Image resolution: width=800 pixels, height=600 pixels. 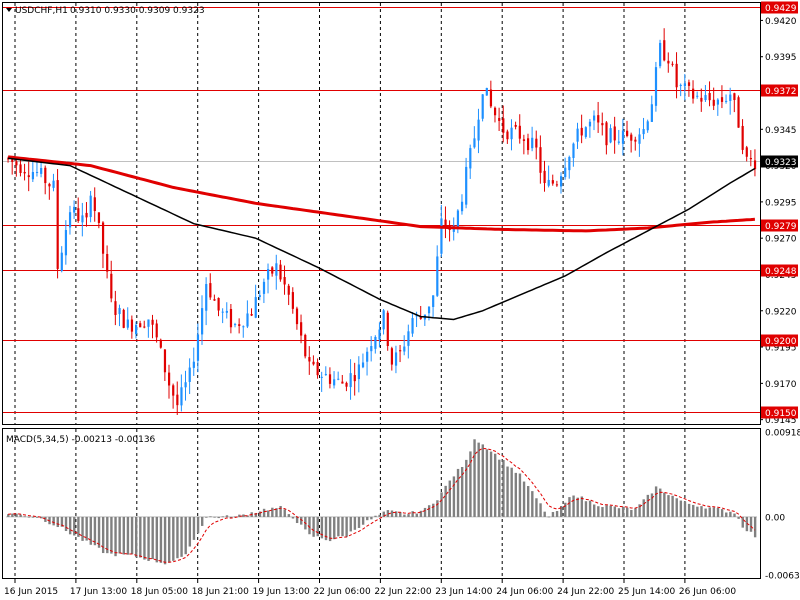 I want to click on price-level-tag-label: 0.9150, so click(x=781, y=414).